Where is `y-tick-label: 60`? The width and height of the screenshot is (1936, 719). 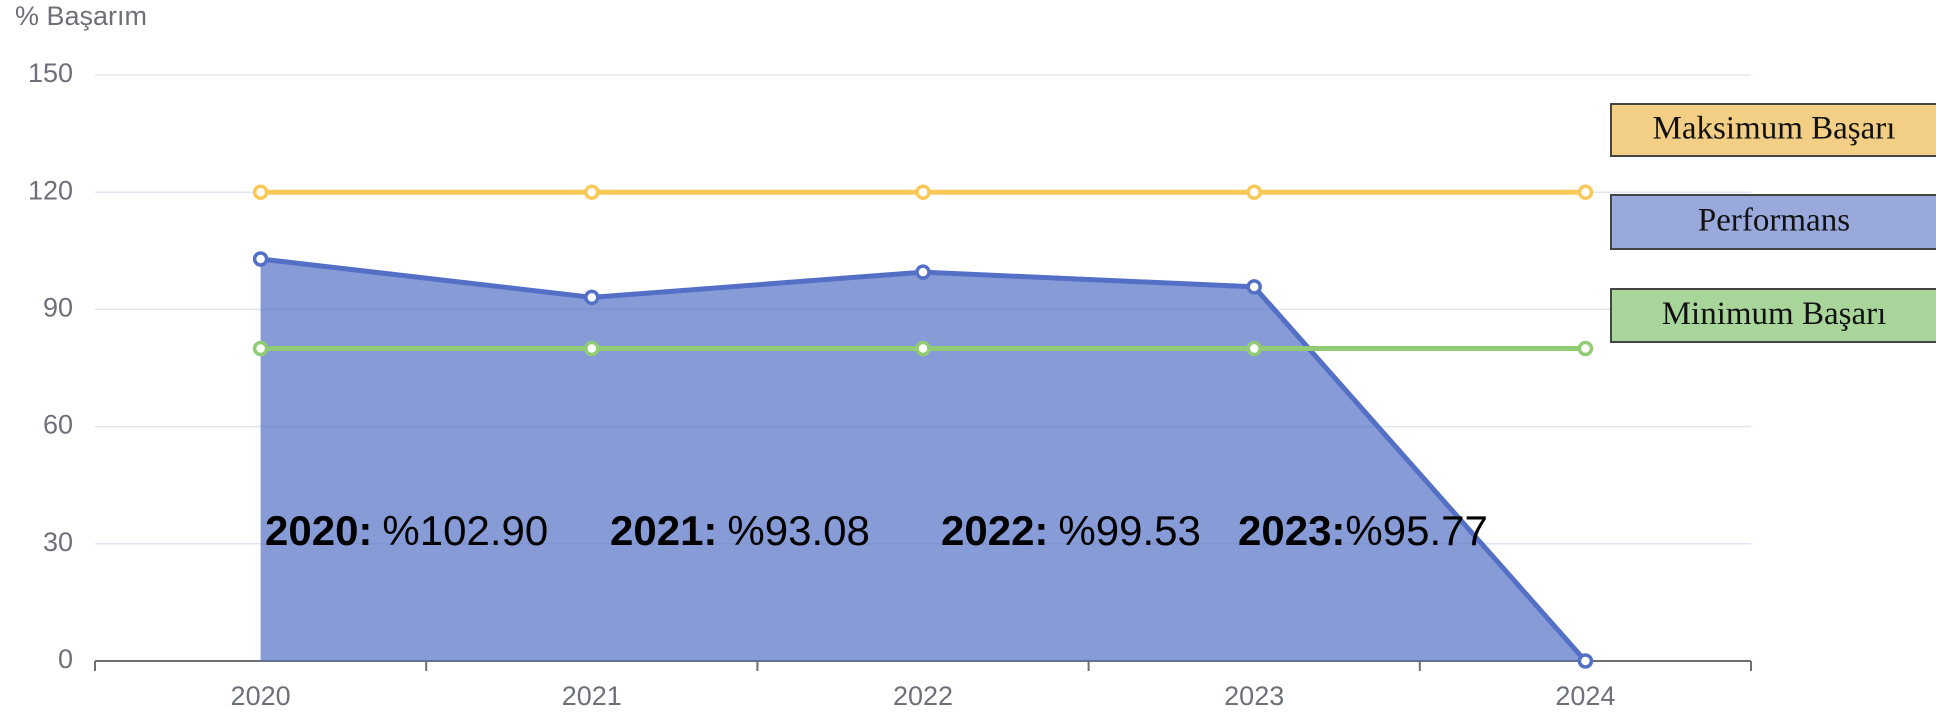 y-tick-label: 60 is located at coordinates (58, 425).